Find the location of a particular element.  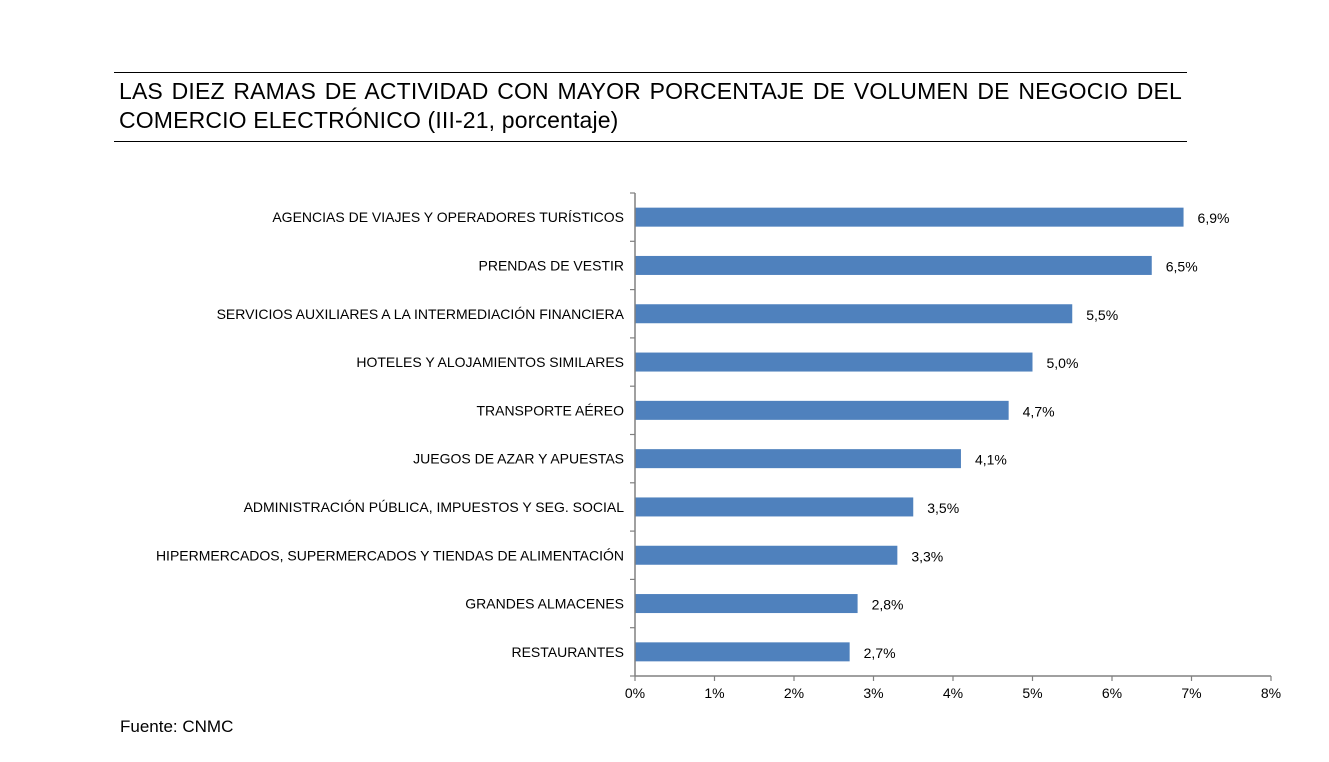

data-label: 5,0% is located at coordinates (1063, 363).